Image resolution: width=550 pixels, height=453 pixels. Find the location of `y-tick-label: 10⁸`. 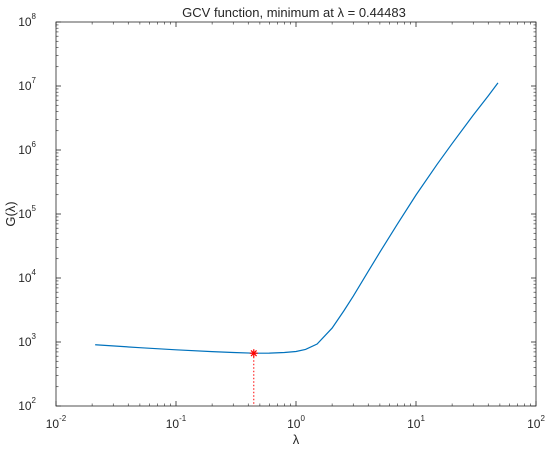

y-tick-label: 10⁸ is located at coordinates (27, 20).